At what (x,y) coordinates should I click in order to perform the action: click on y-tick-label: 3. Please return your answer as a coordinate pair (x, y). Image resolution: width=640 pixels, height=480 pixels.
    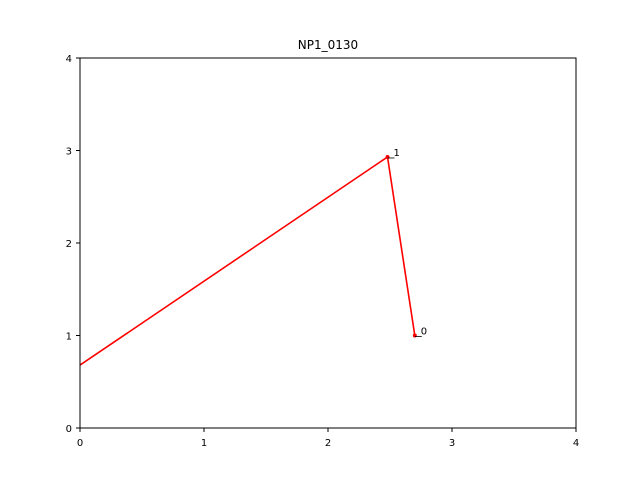
    Looking at the image, I should click on (69, 152).